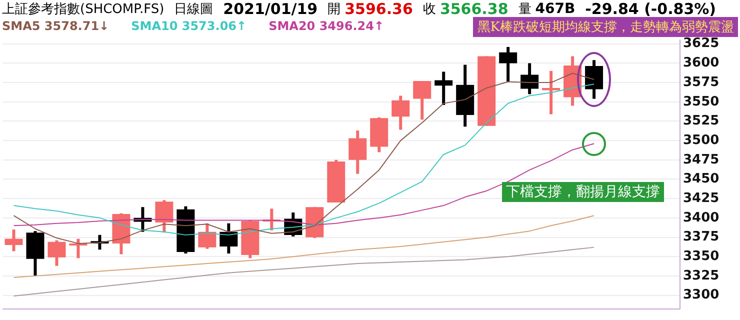 The image size is (740, 320). What do you see at coordinates (583, 192) in the screenshot?
I see `annotation: 下檔支撐，翻揚月線支撐` at bounding box center [583, 192].